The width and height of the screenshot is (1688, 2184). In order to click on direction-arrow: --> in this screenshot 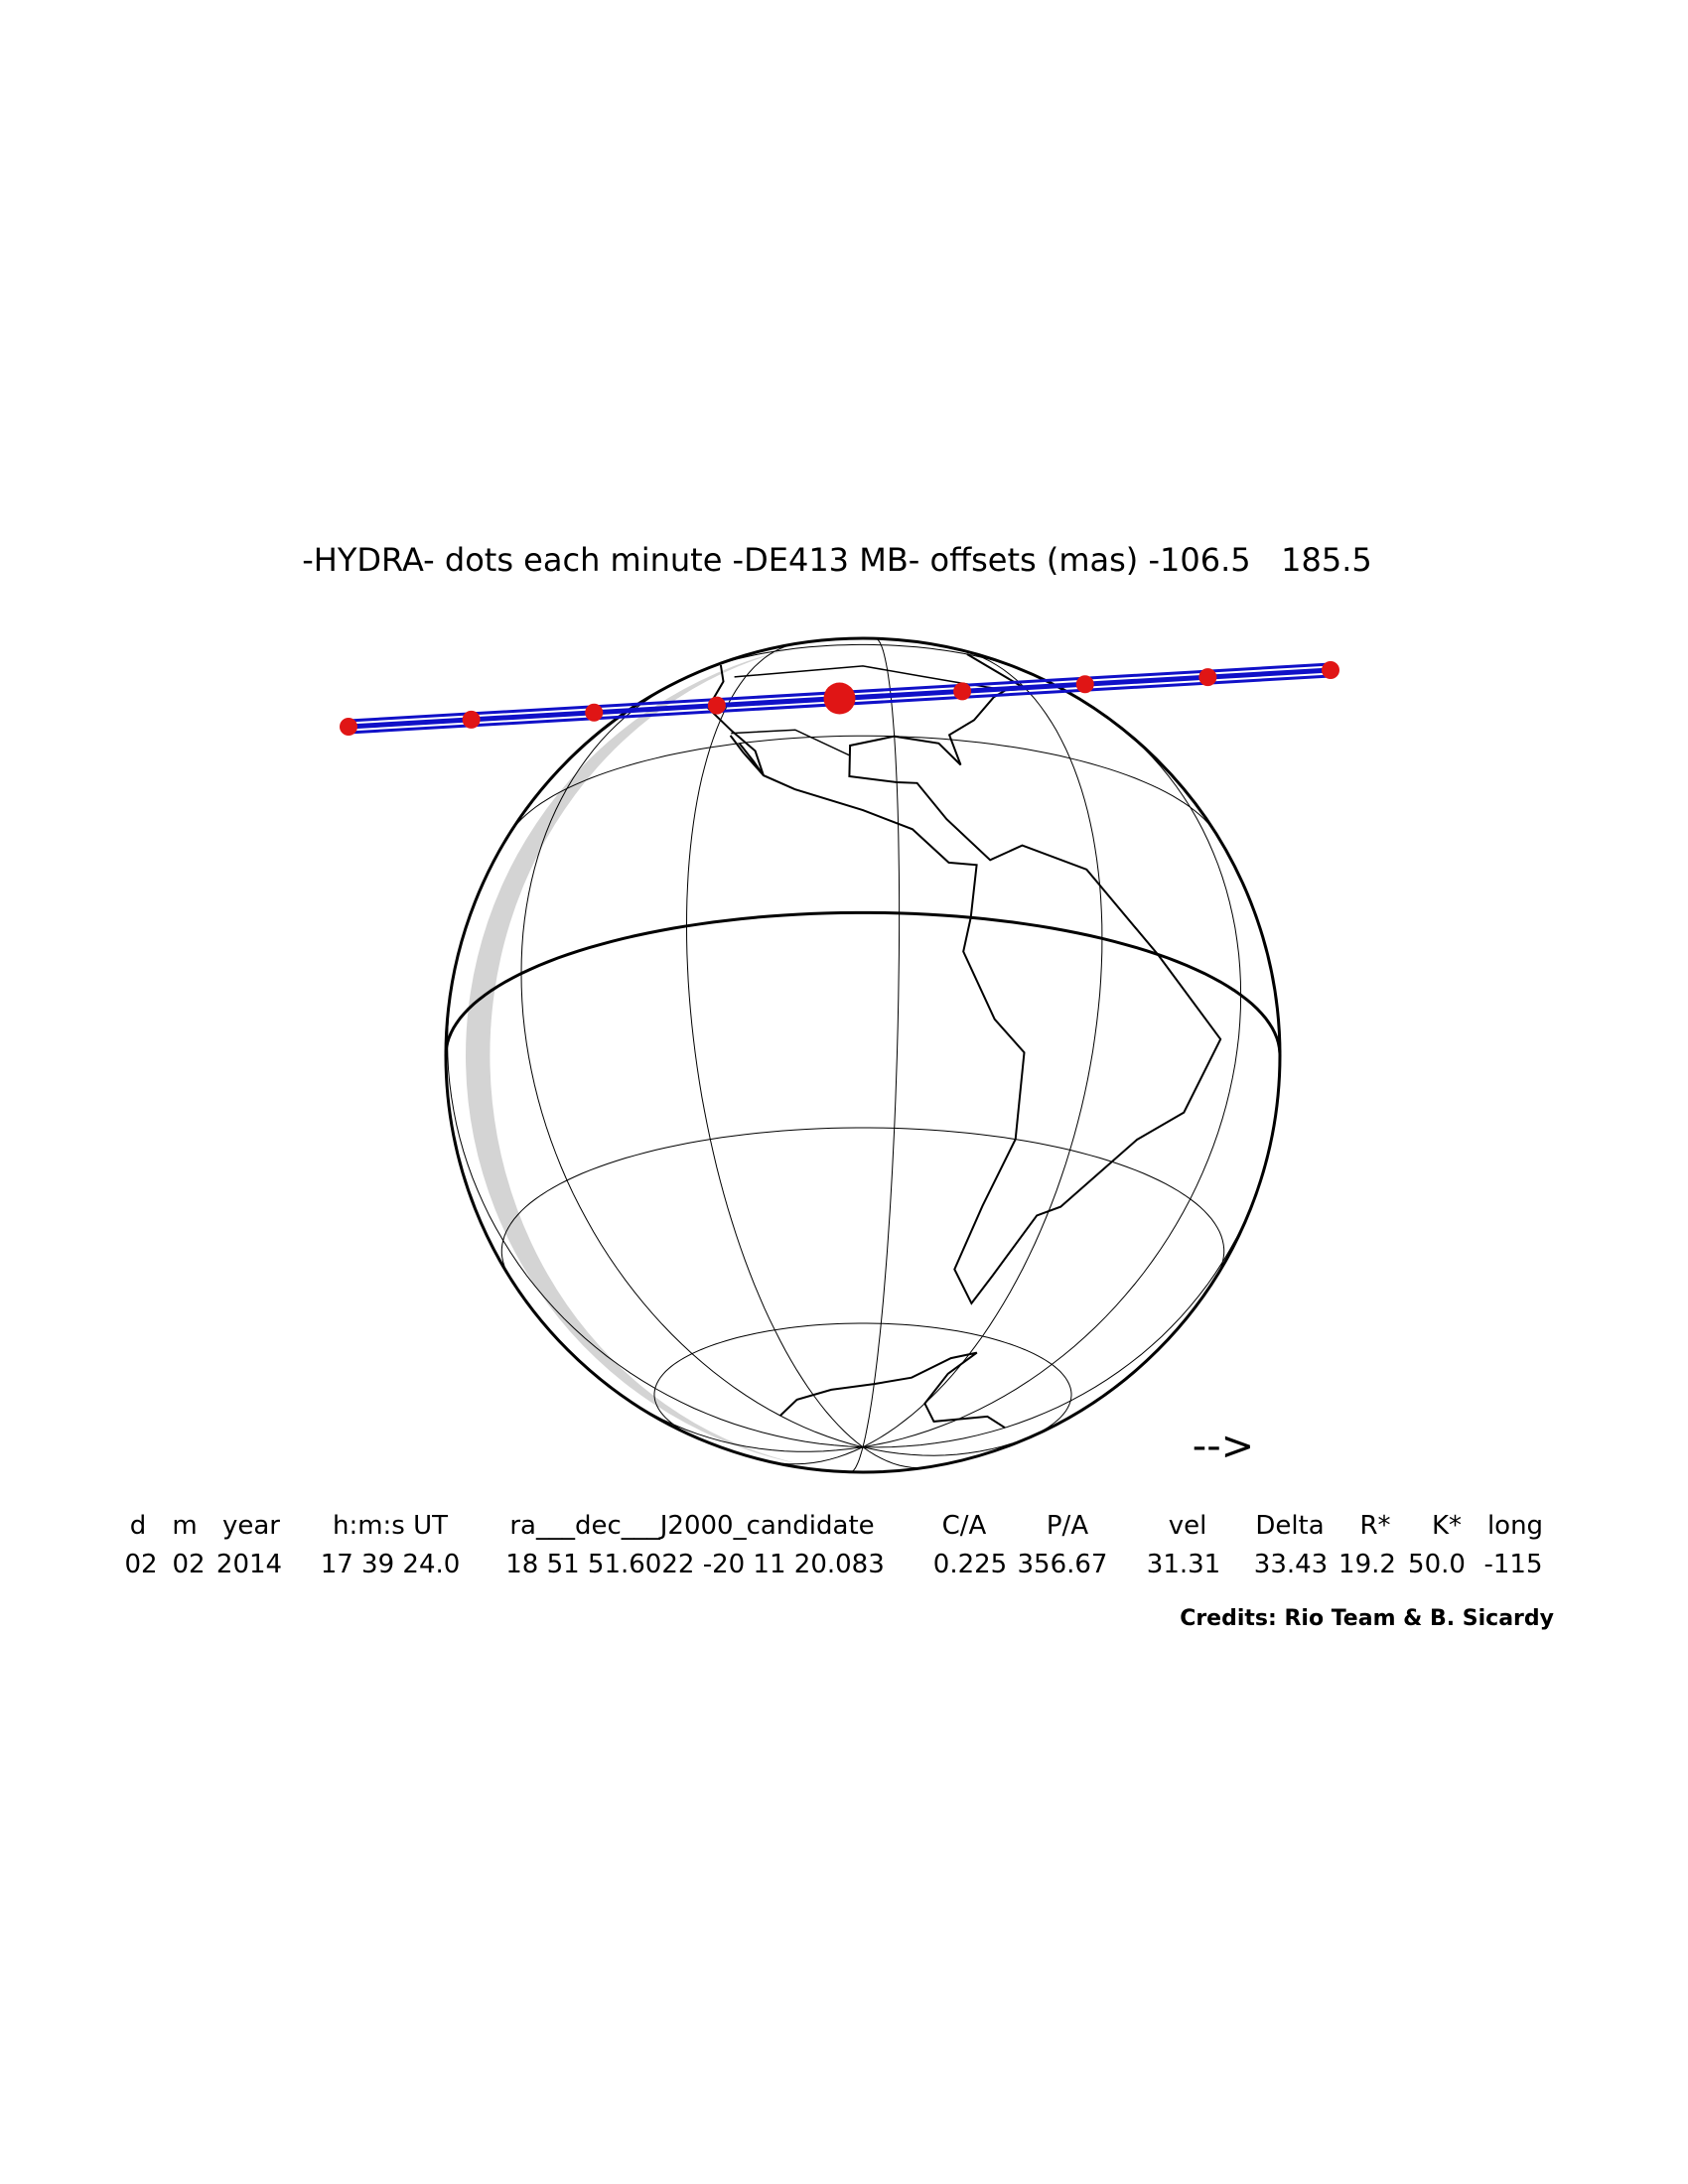, I will do `click(1223, 1446)`.